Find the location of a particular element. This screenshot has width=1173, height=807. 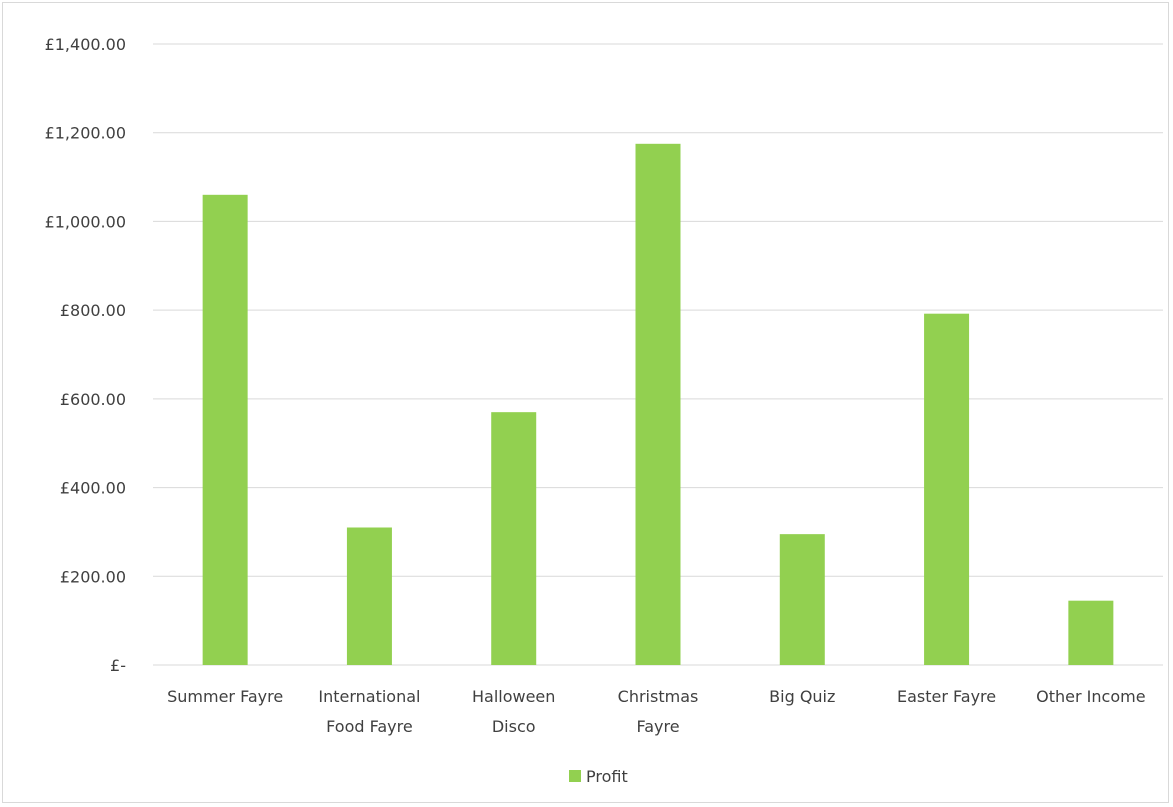

y-tick-label: £200.00 is located at coordinates (93, 576).